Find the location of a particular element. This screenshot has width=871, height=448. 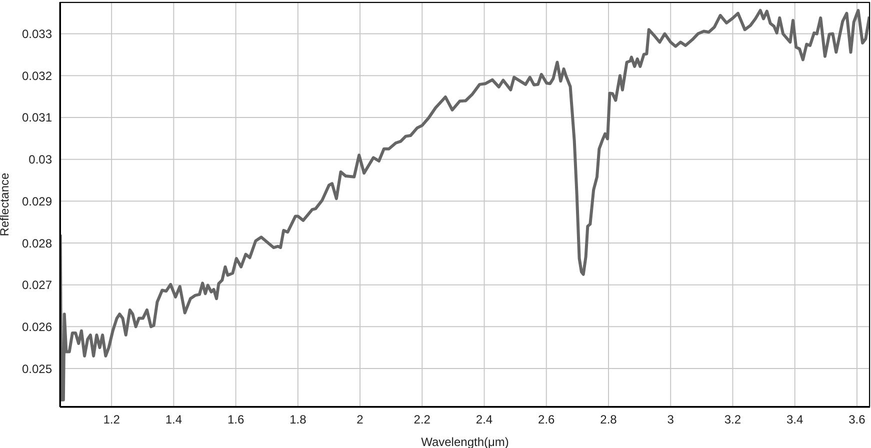

x-tick-label: 1.8 is located at coordinates (298, 419).